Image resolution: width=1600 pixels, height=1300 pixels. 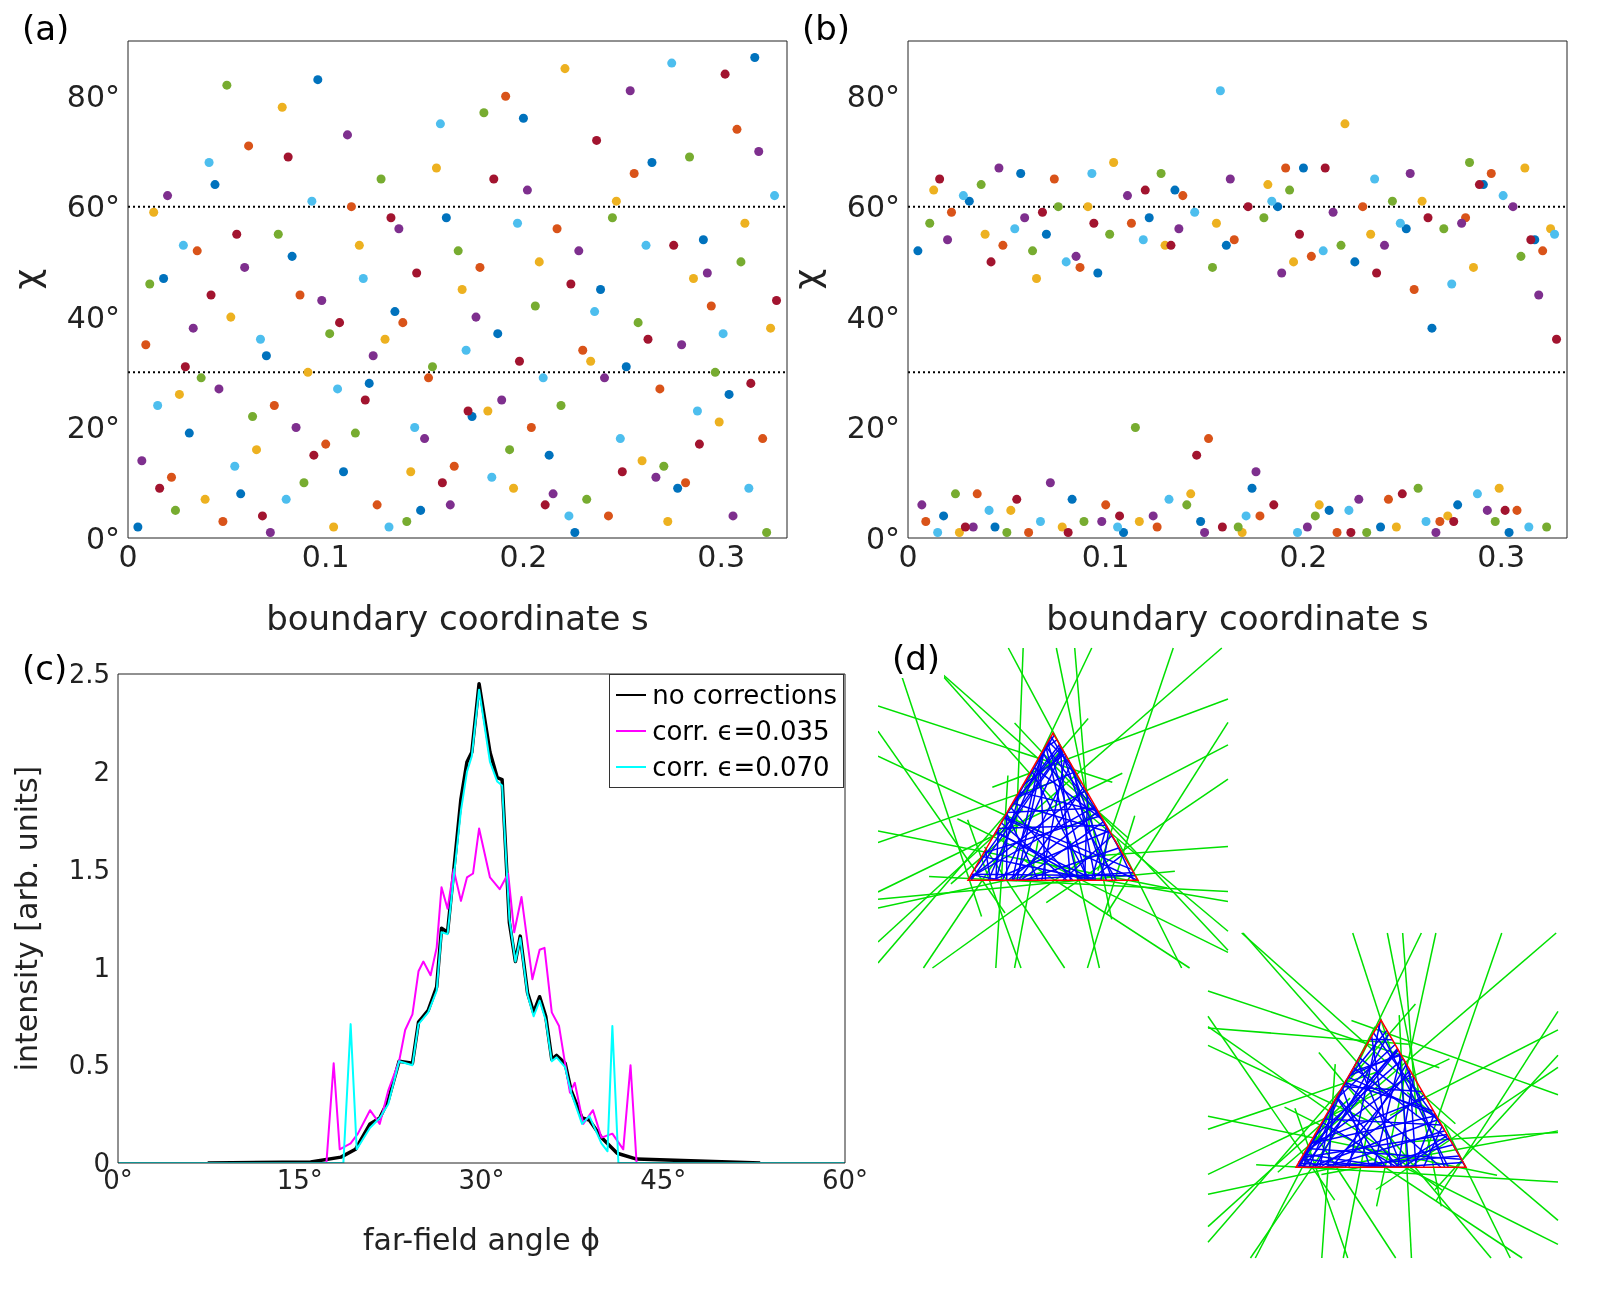 What do you see at coordinates (845, 1180) in the screenshot?
I see `x-tick-label: 60°` at bounding box center [845, 1180].